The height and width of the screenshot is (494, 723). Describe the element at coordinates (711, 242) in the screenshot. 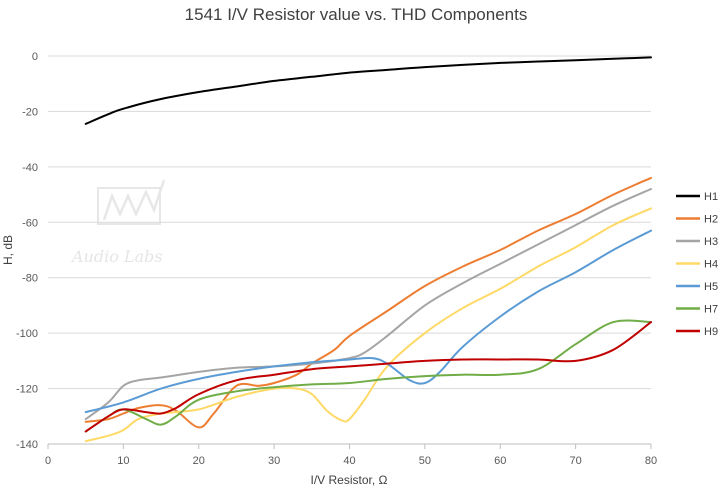

I see `legend-label-h3: H3` at that location.